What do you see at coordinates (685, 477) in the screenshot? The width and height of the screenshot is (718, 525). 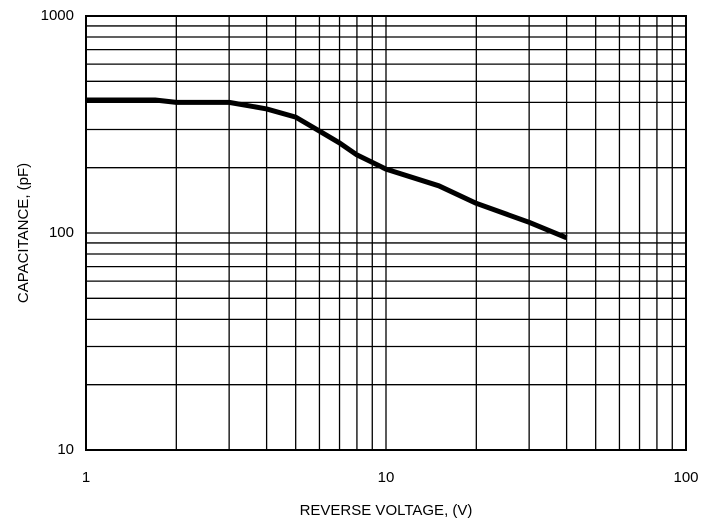 I see `x-tick-label: 100` at bounding box center [685, 477].